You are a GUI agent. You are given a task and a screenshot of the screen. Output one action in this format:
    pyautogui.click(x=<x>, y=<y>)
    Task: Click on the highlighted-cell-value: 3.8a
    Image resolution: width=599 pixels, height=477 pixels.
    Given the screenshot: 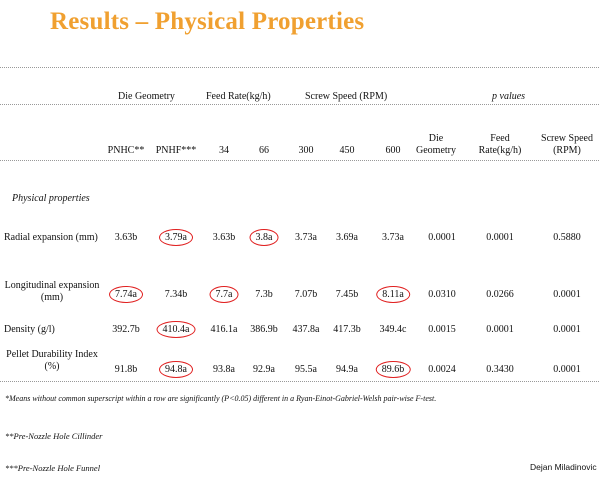 What is the action you would take?
    pyautogui.click(x=264, y=237)
    